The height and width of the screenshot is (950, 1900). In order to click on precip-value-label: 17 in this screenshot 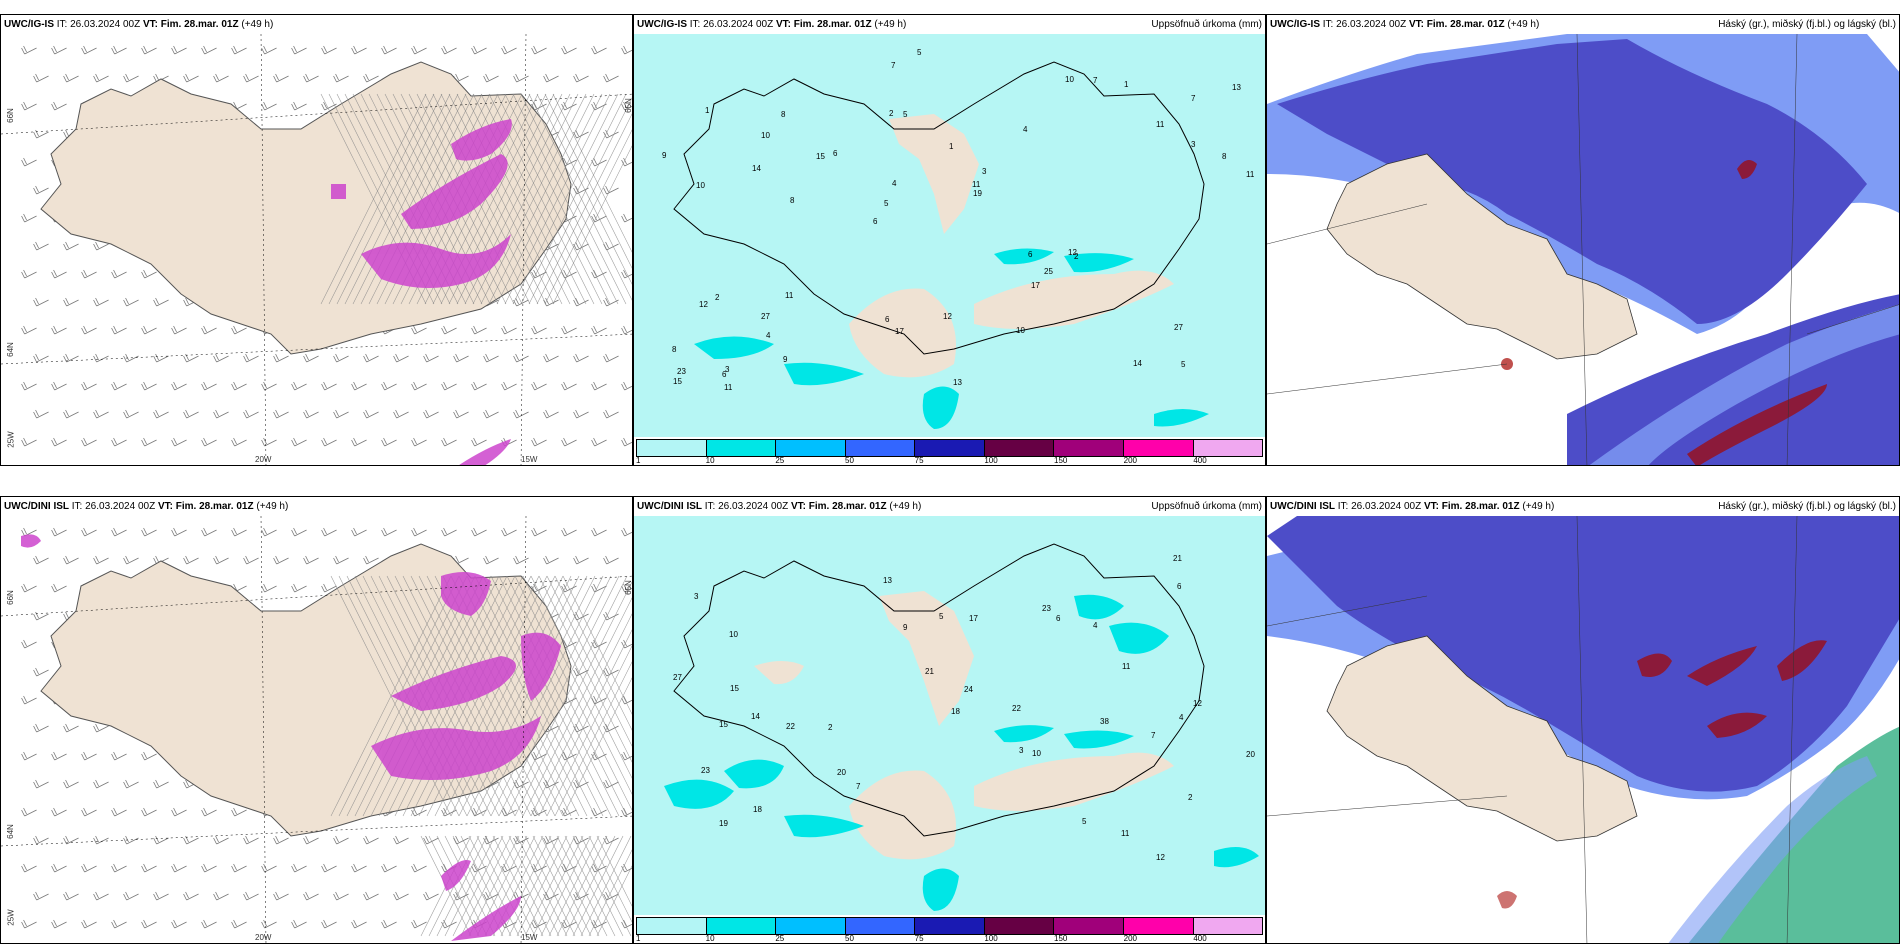, I will do `click(973, 618)`.